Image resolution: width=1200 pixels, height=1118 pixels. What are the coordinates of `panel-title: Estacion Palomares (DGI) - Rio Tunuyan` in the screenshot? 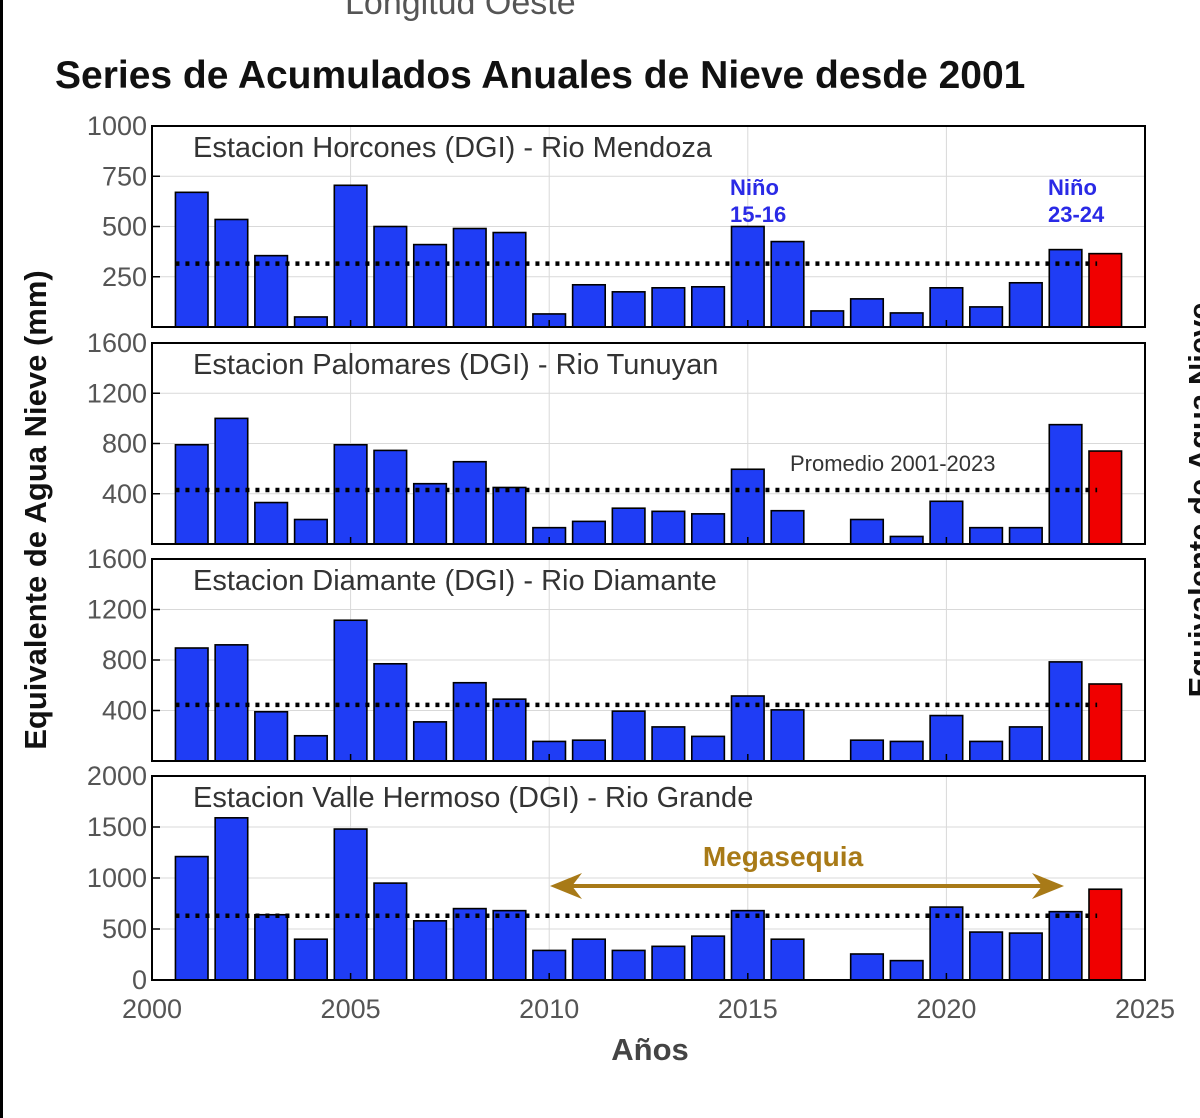 It's located at (455, 365).